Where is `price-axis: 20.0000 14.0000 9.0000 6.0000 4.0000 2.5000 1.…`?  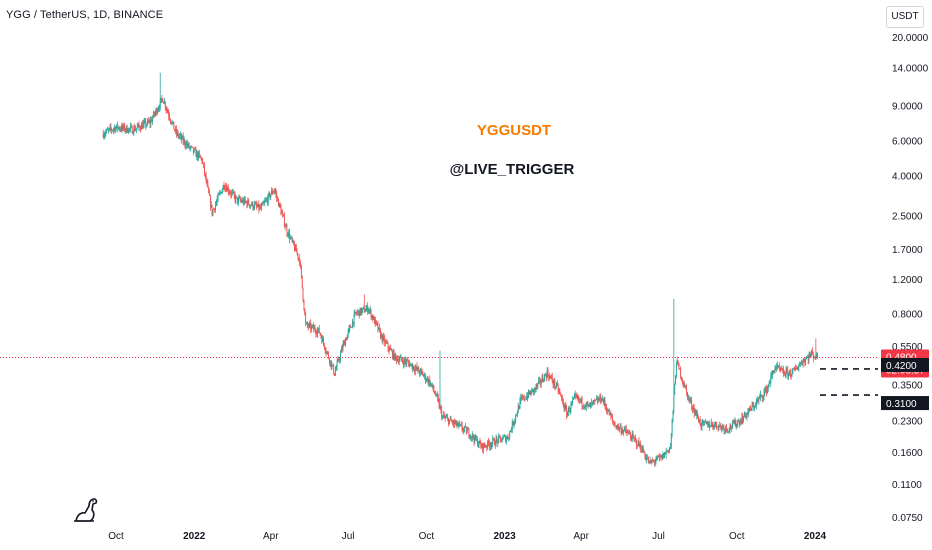
price-axis: 20.0000 14.0000 9.0000 6.0000 4.0000 2.5000 1.… is located at coordinates (910, 278).